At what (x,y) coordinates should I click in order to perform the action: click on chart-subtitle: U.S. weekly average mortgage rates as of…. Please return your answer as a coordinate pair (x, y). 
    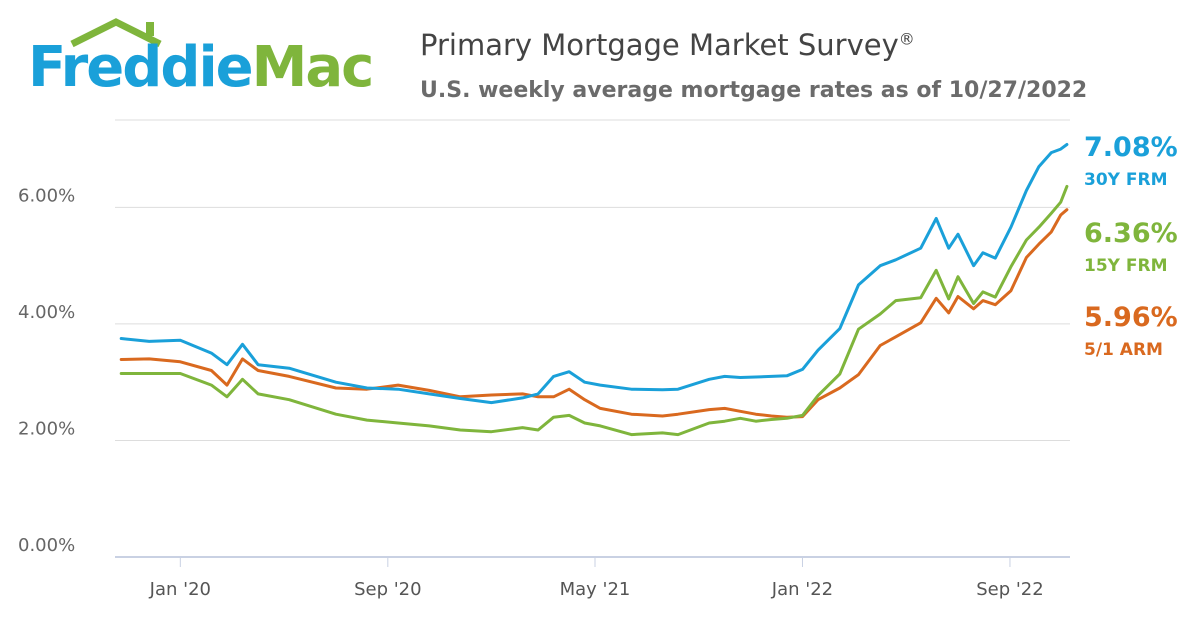
    Looking at the image, I should click on (754, 90).